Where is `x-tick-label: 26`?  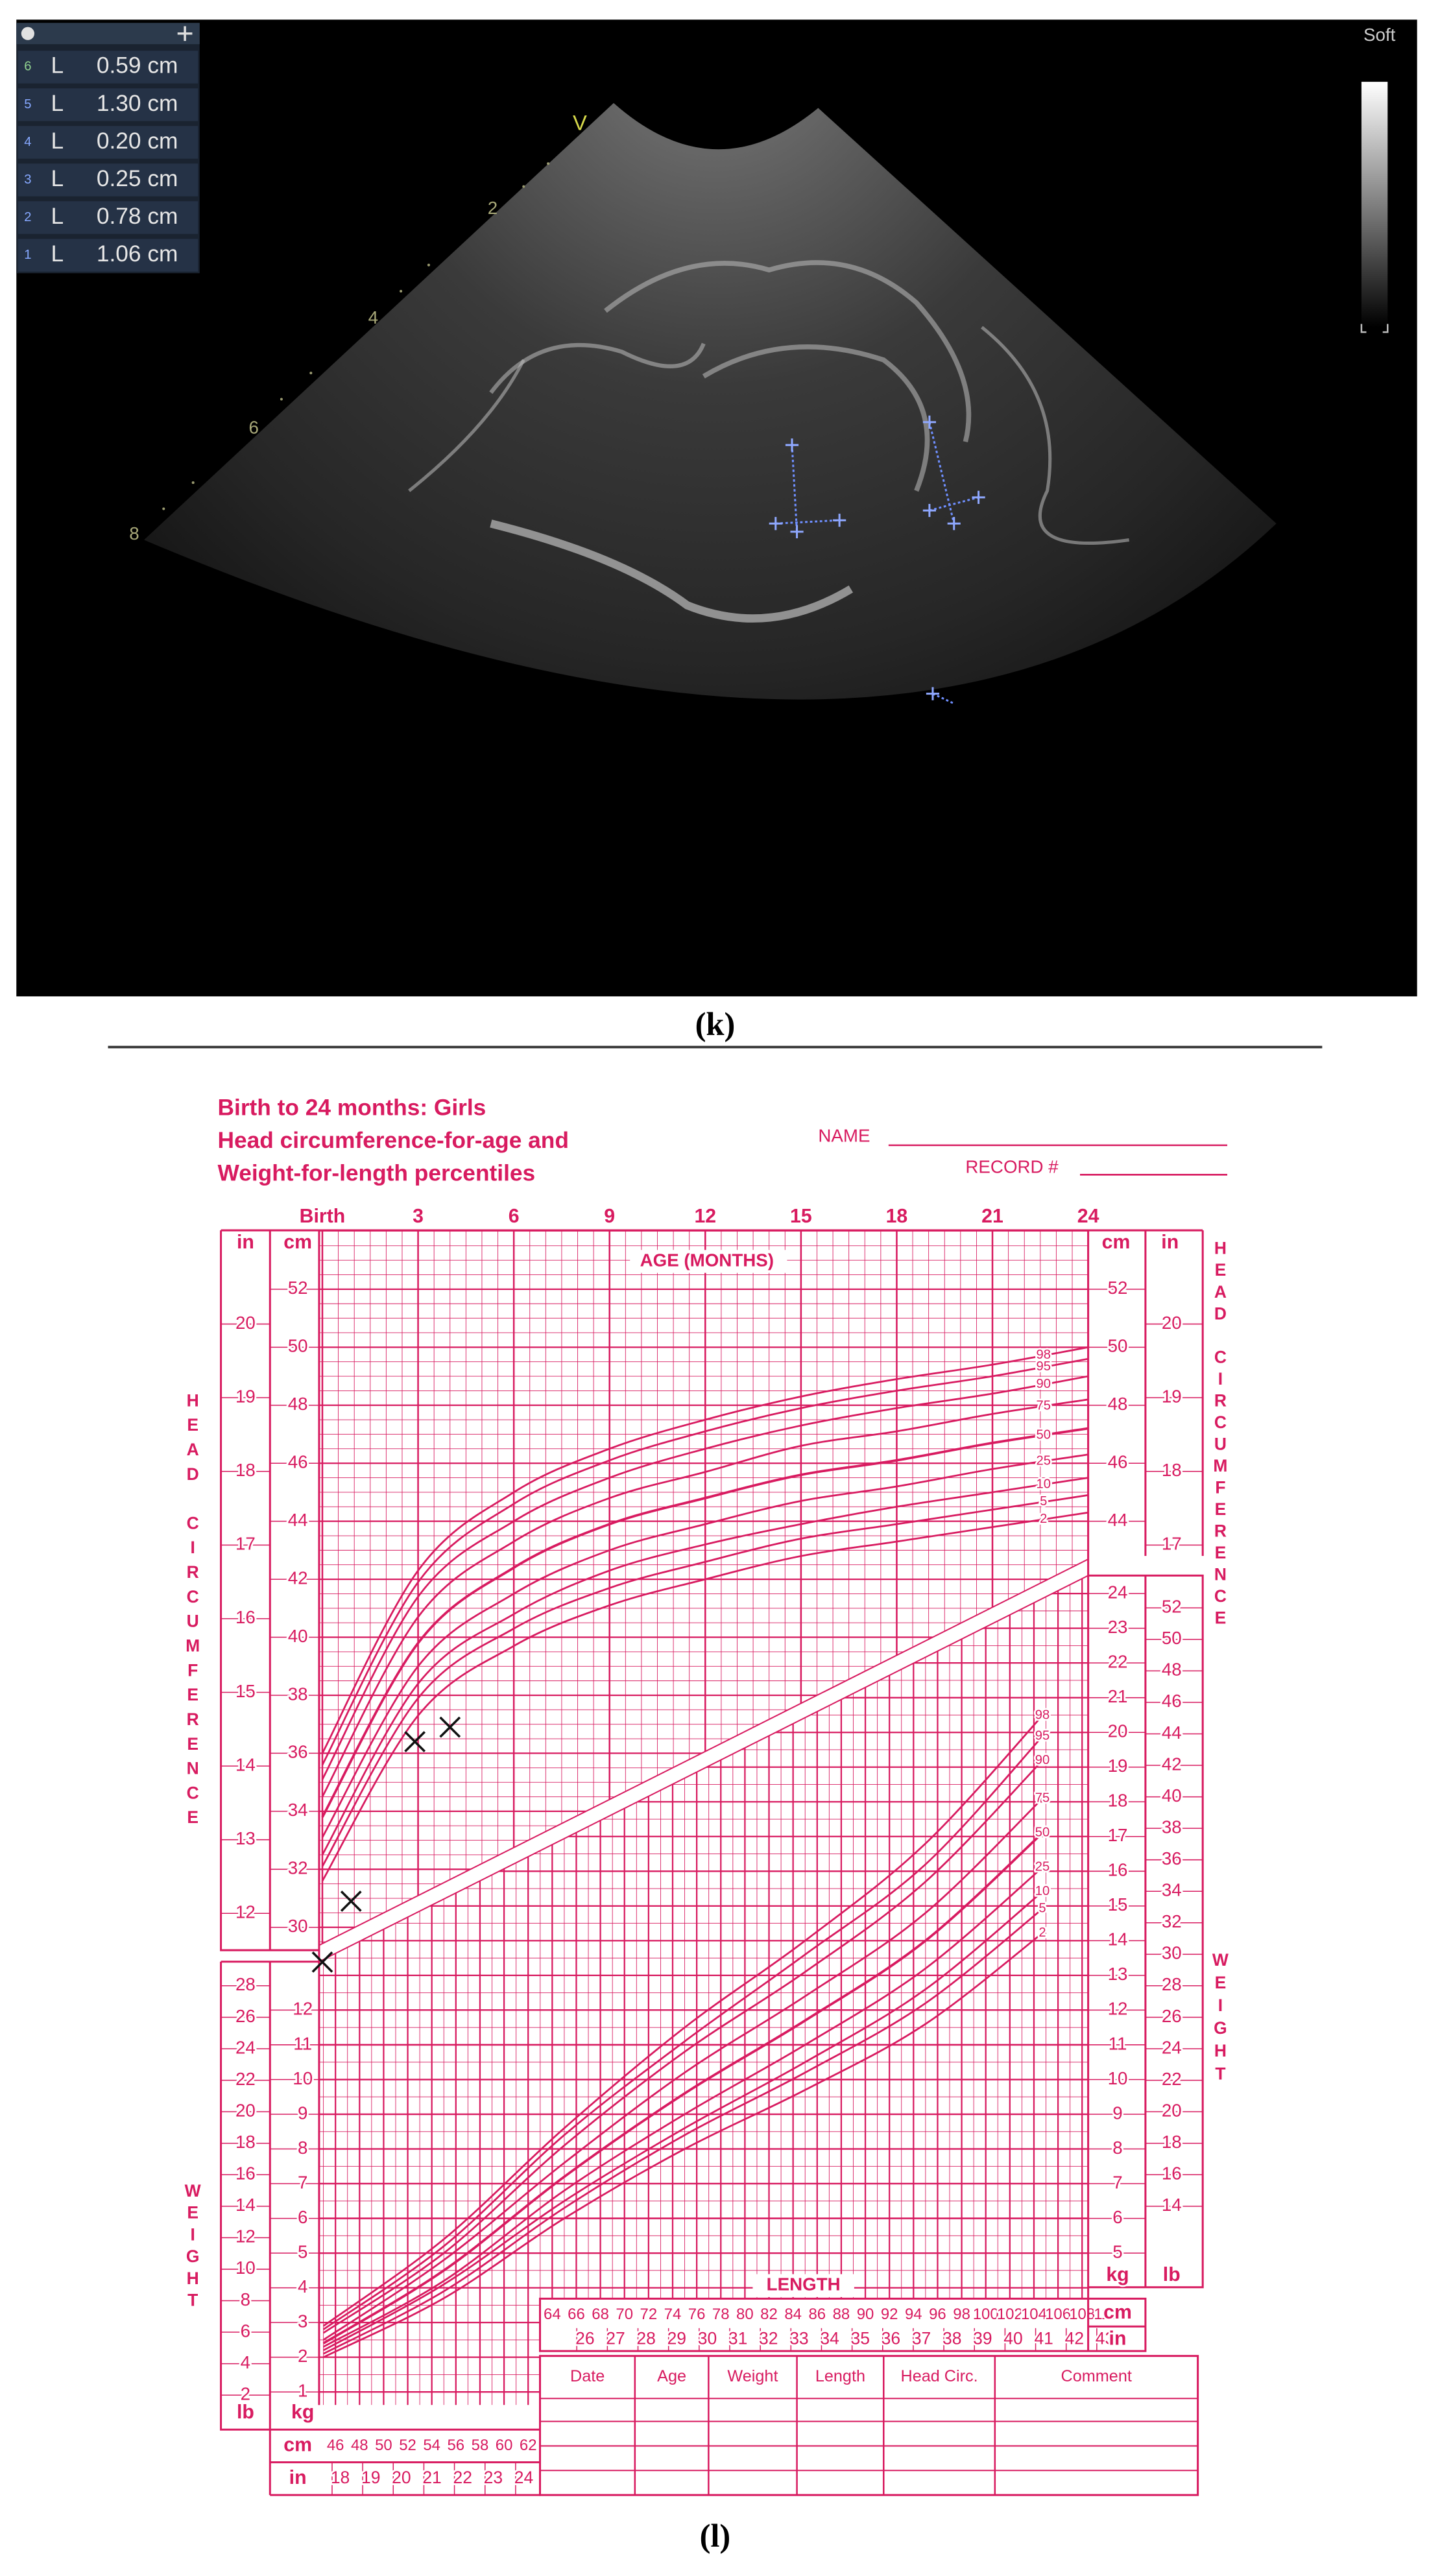 x-tick-label: 26 is located at coordinates (585, 2338).